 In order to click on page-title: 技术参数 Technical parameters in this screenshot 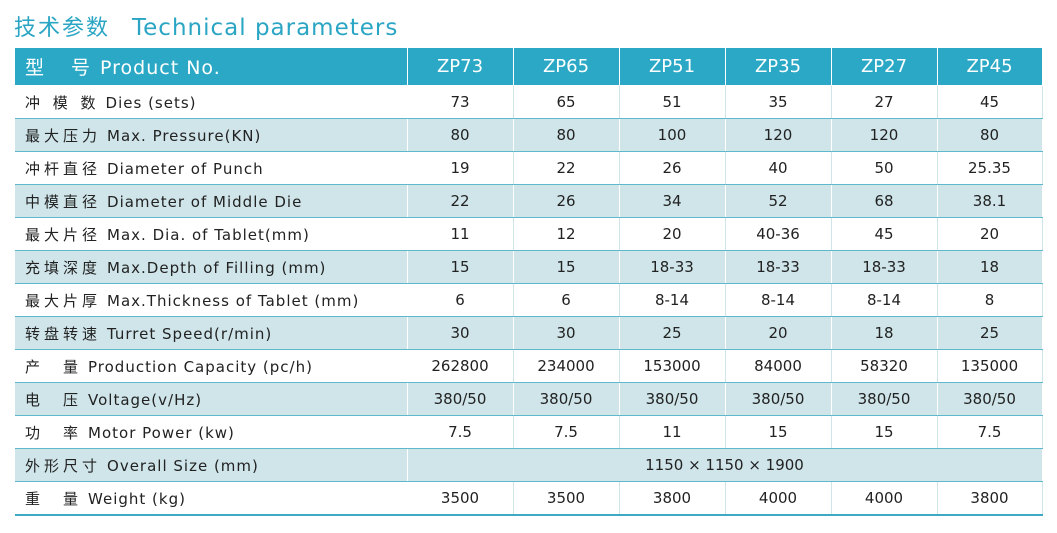, I will do `click(206, 27)`.